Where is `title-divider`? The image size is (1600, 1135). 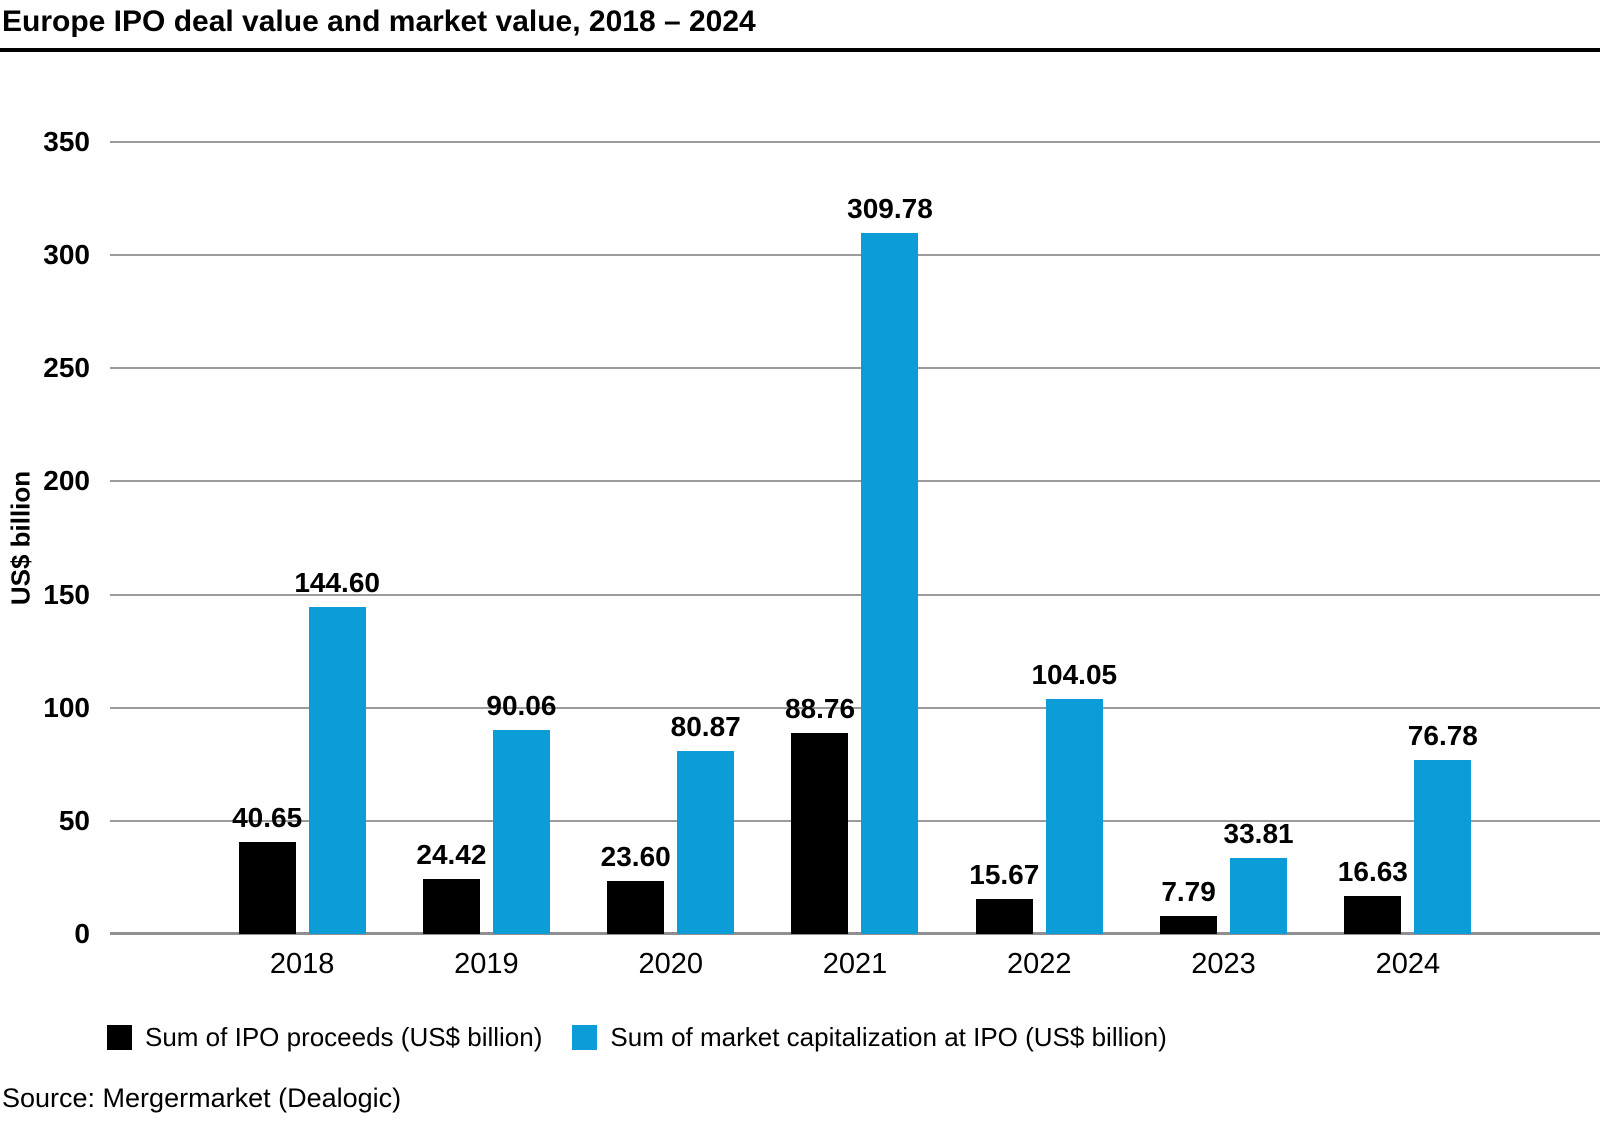 title-divider is located at coordinates (800, 50).